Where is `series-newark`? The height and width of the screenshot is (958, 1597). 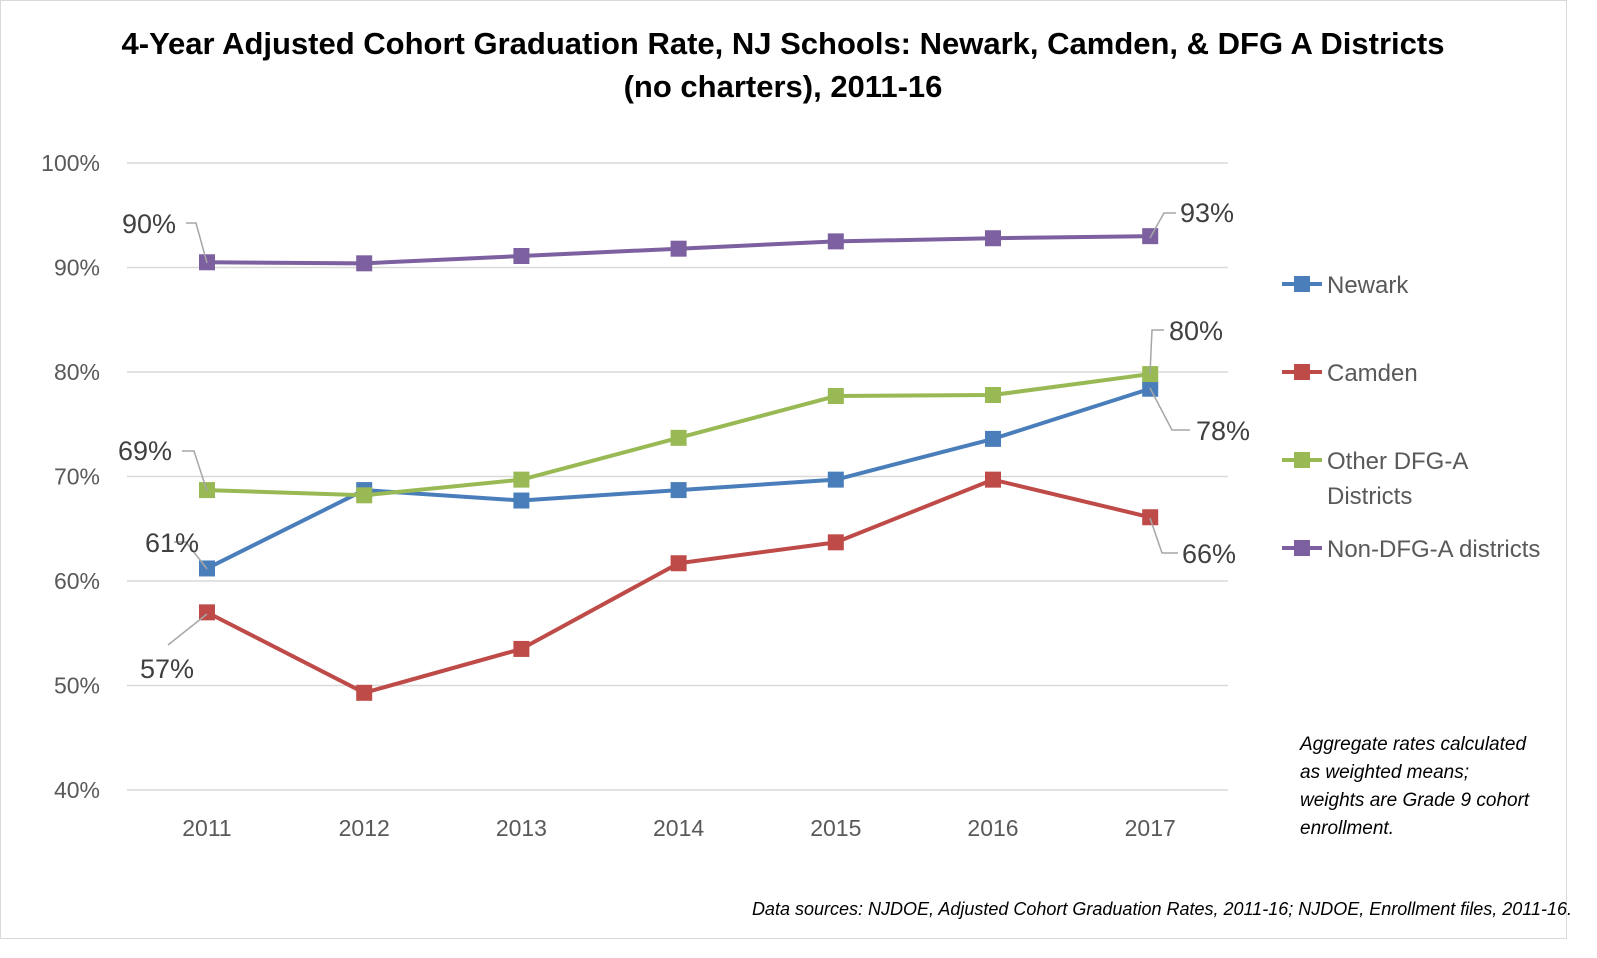
series-newark is located at coordinates (679, 478).